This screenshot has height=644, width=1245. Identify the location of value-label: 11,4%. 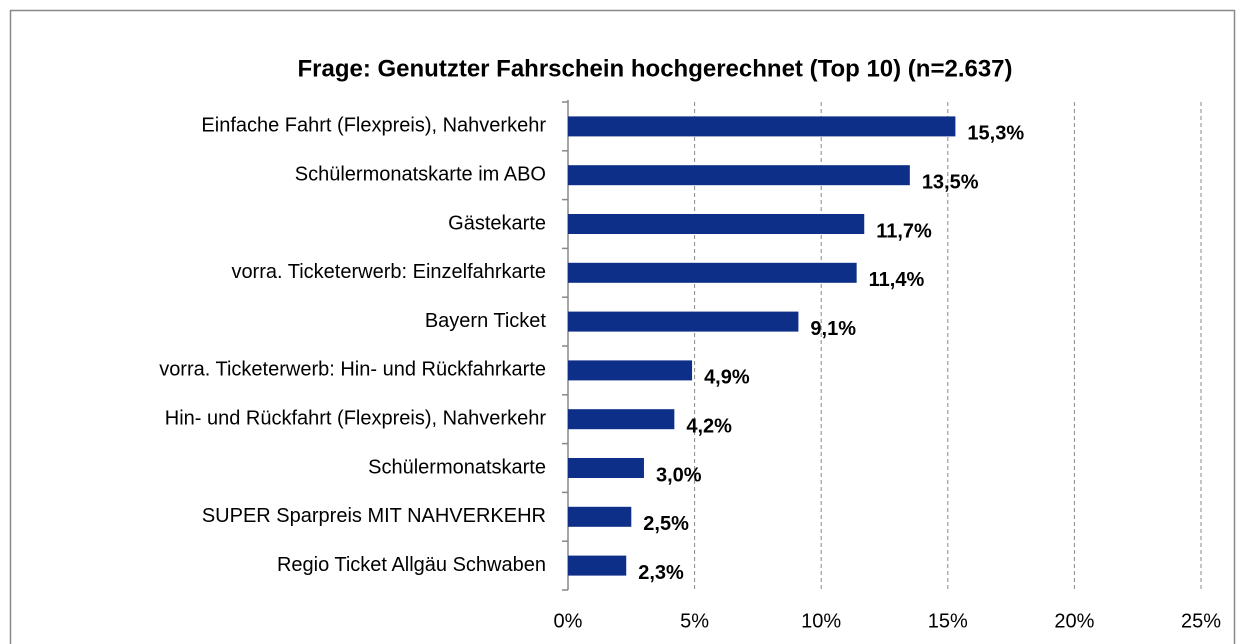
(897, 280).